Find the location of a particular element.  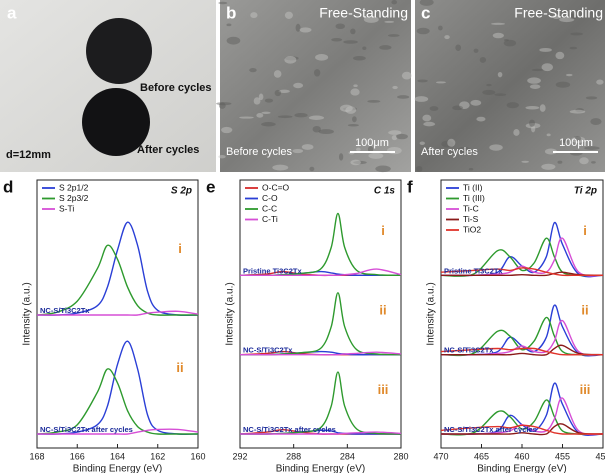

legend-label: TiO2 is located at coordinates (472, 229).